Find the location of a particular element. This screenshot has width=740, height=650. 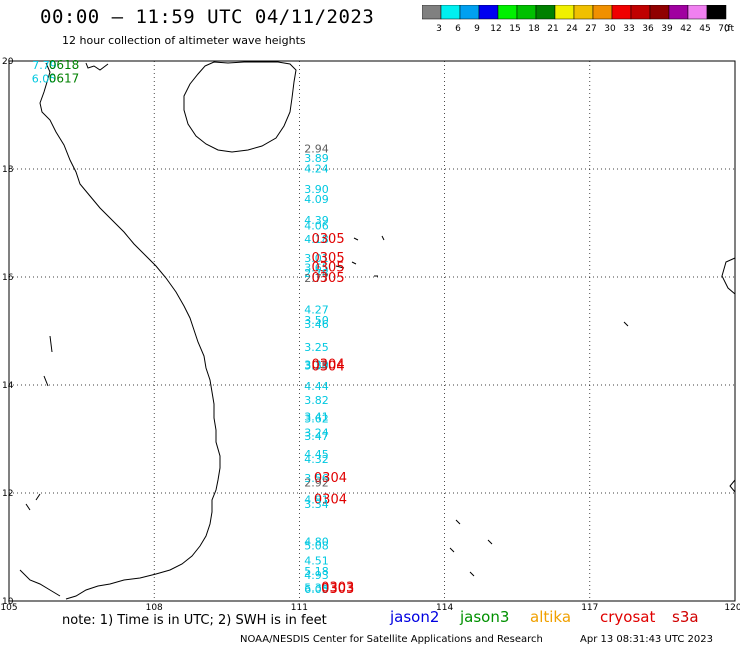

wave-height-label: 4.45 is located at coordinates (316, 454).